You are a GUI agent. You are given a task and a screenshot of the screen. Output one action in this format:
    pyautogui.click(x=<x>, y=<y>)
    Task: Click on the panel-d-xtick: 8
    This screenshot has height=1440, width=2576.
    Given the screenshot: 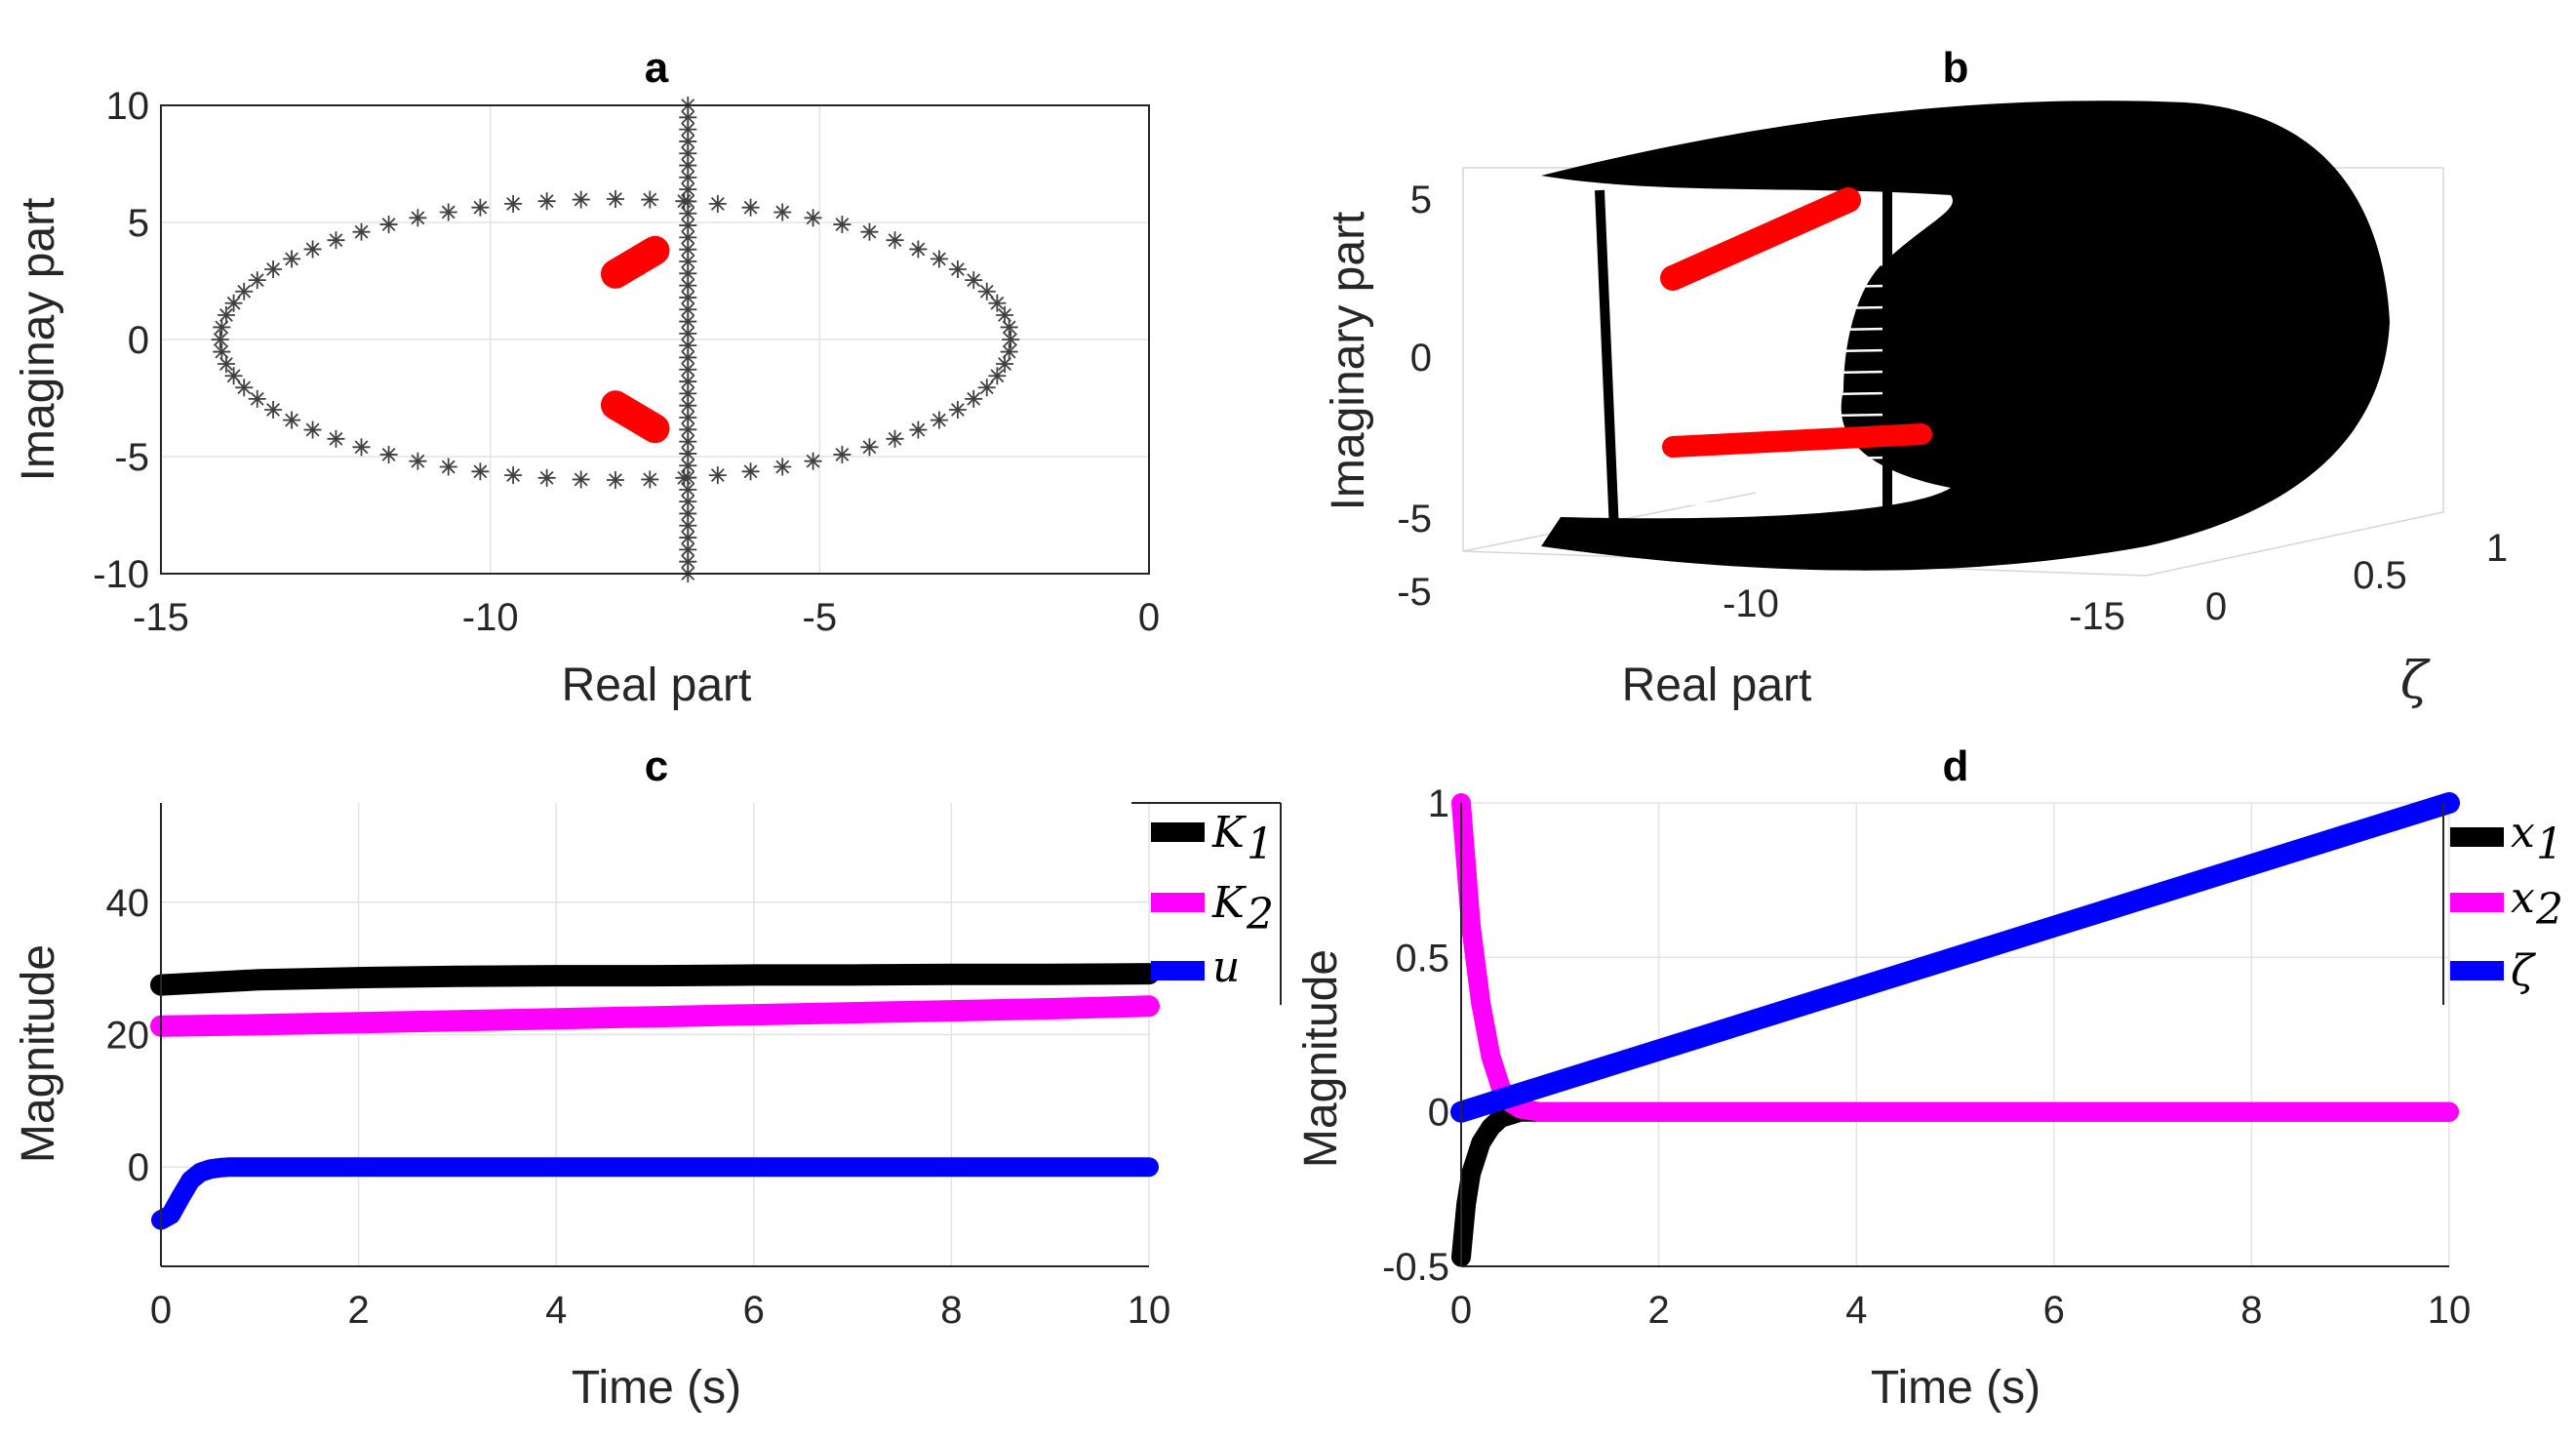 What is the action you would take?
    pyautogui.click(x=2251, y=1310)
    